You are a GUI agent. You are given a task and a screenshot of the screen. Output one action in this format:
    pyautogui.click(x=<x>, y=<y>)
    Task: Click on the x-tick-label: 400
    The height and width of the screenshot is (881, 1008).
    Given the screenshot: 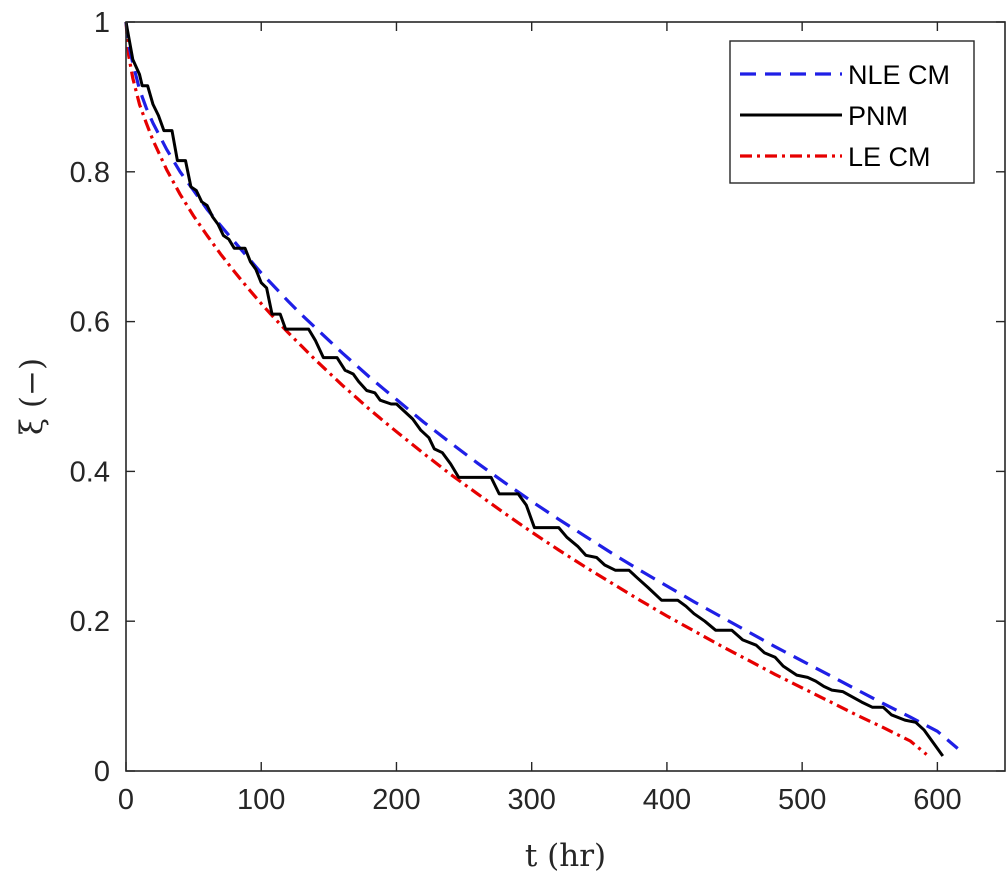 What is the action you would take?
    pyautogui.click(x=667, y=800)
    